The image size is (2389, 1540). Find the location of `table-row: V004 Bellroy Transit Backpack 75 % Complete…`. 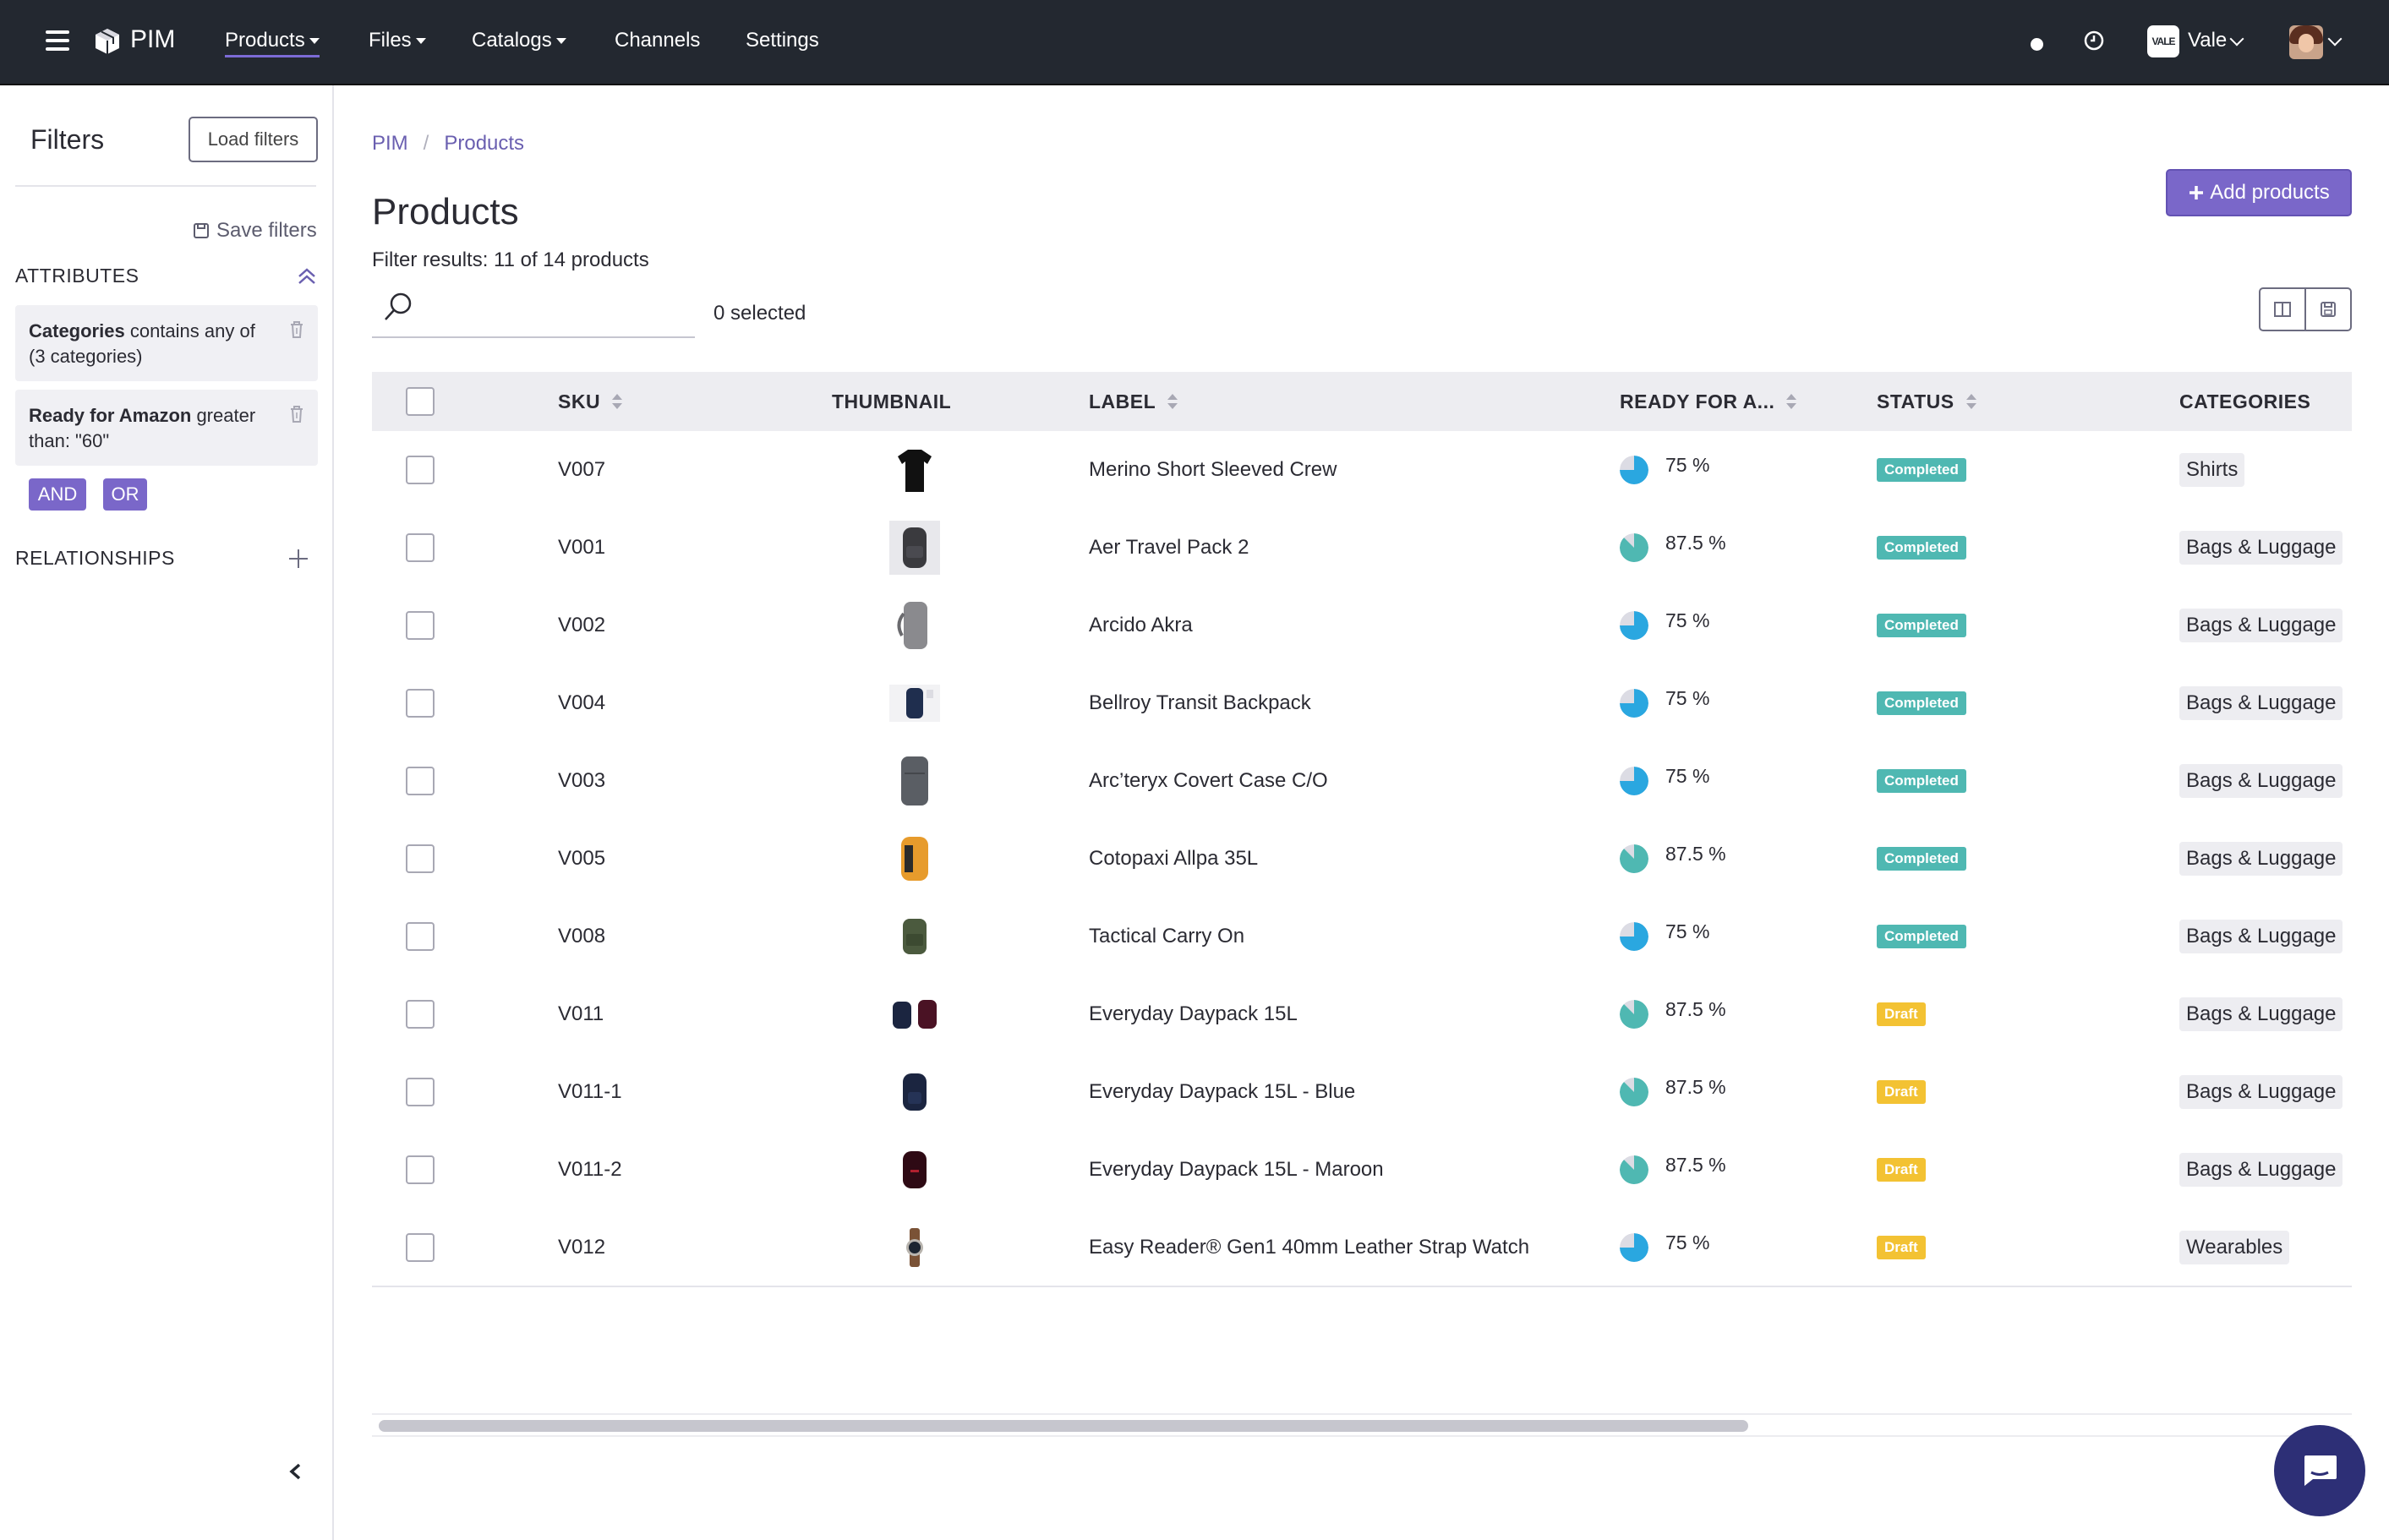

table-row: V004 Bellroy Transit Backpack 75 % Complete… is located at coordinates (1362, 703).